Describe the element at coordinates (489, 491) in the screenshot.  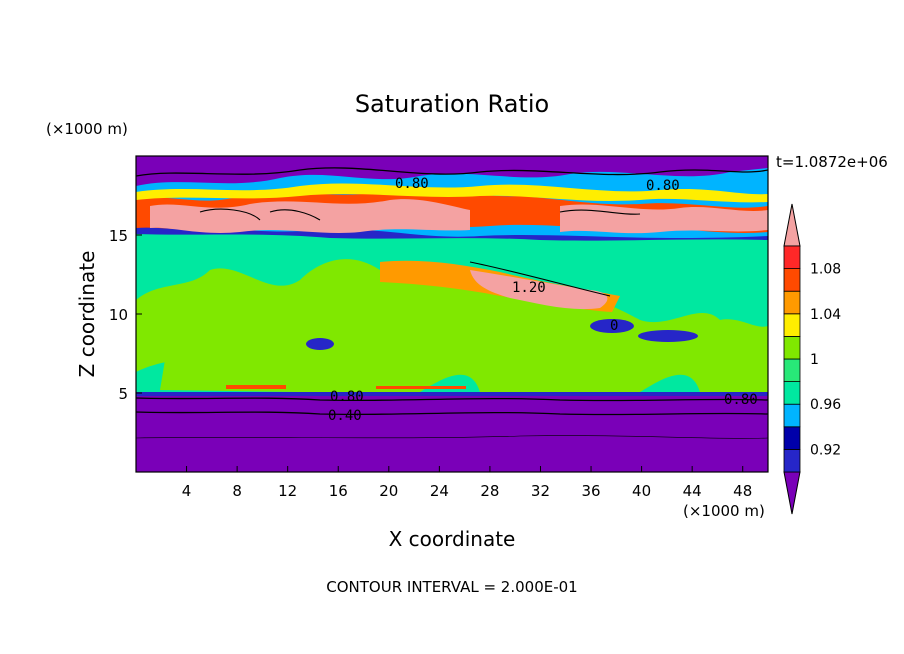
I see `x-tick-label: 28` at that location.